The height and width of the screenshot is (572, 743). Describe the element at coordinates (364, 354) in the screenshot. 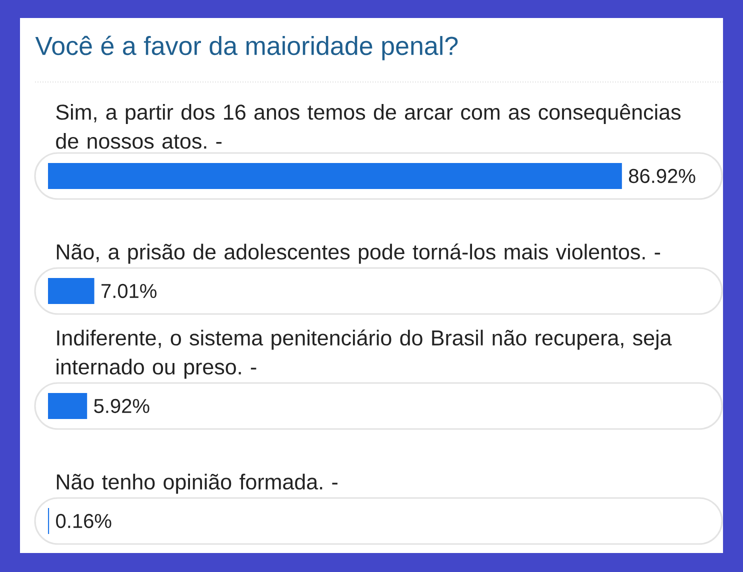

I see `y-tick-label: Indiferente, o sistema penitenciário do Brasil não recupera, seja internado ou preso. -` at that location.